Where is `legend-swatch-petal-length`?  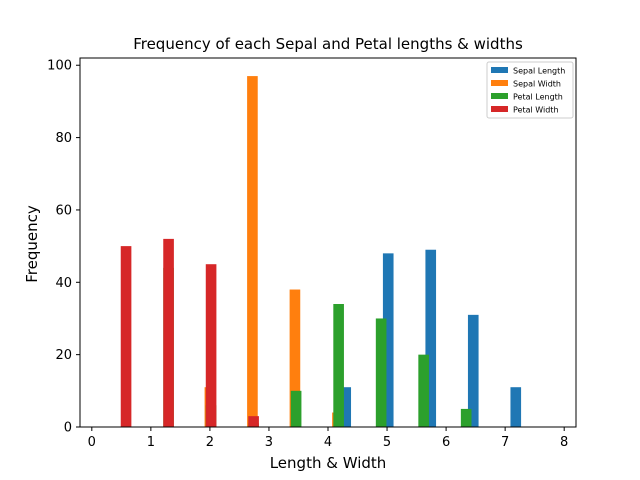
legend-swatch-petal-length is located at coordinates (499, 96).